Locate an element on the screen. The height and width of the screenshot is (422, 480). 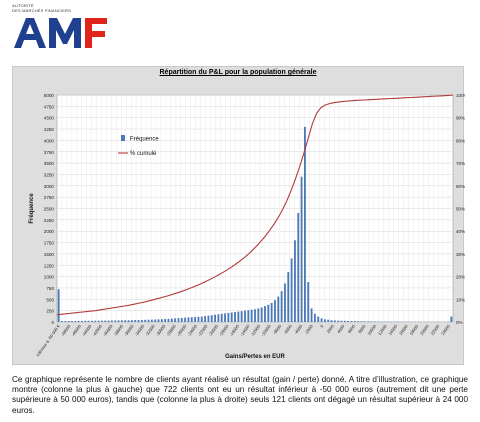
y-tick-label: 3750 is located at coordinates (49, 152).